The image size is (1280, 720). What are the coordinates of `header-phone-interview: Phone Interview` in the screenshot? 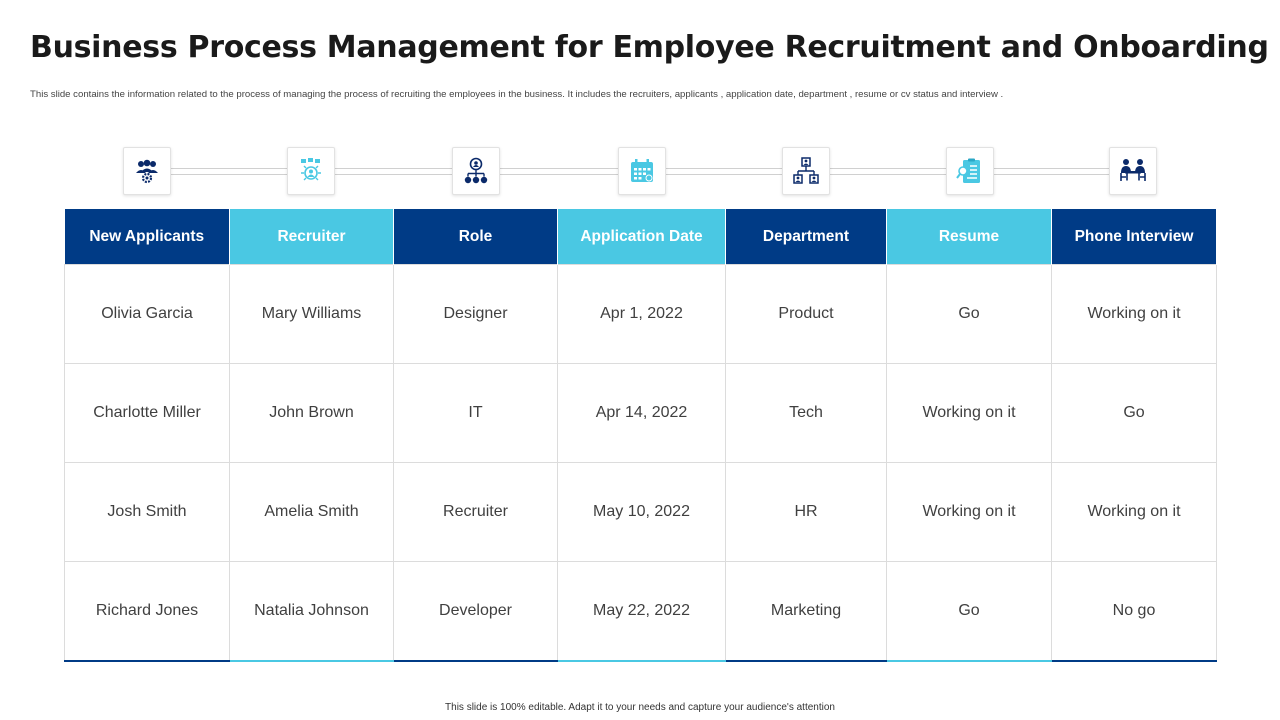 It's located at (1134, 237).